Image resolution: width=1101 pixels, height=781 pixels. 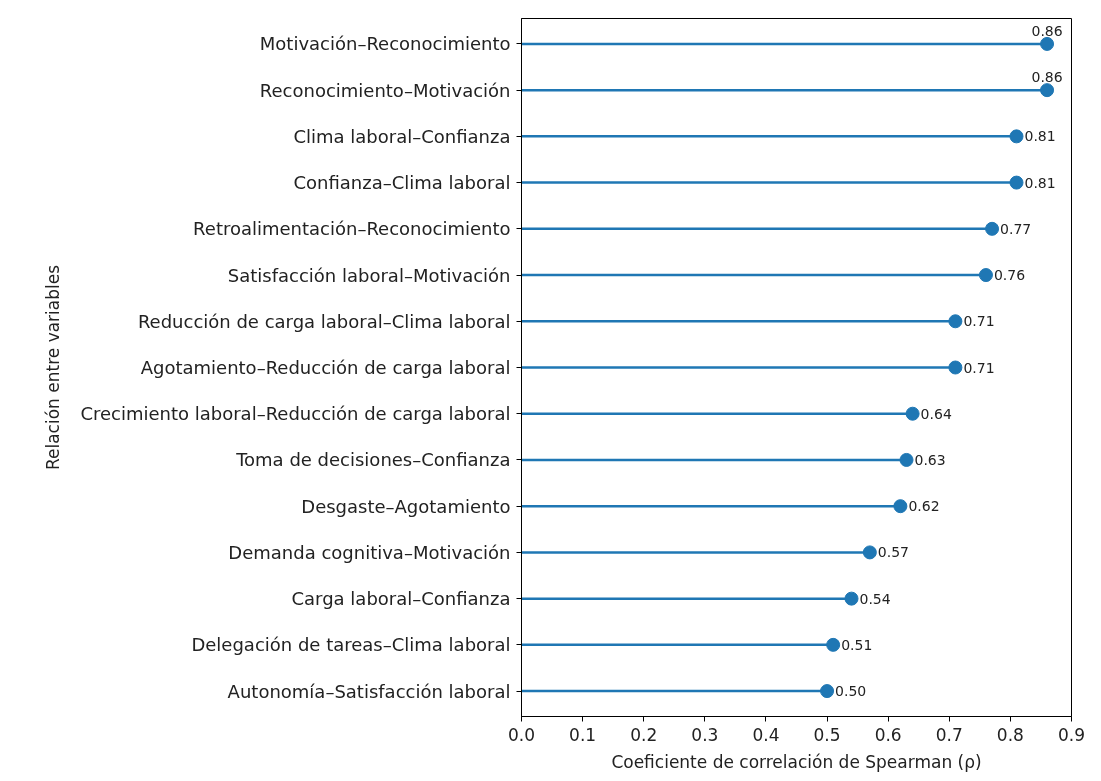 I want to click on data-label: 0.57, so click(x=893, y=552).